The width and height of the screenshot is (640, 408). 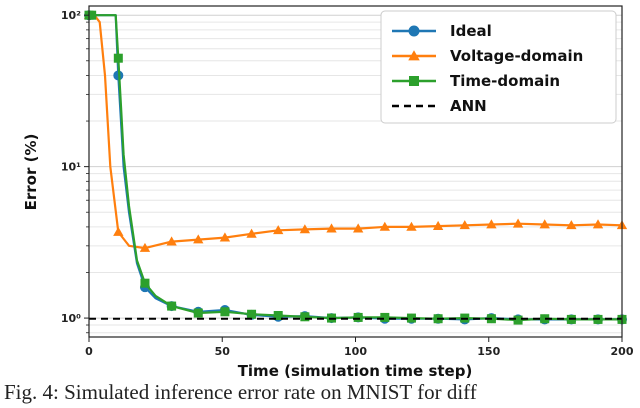 I want to click on legend-box, so click(x=498, y=67).